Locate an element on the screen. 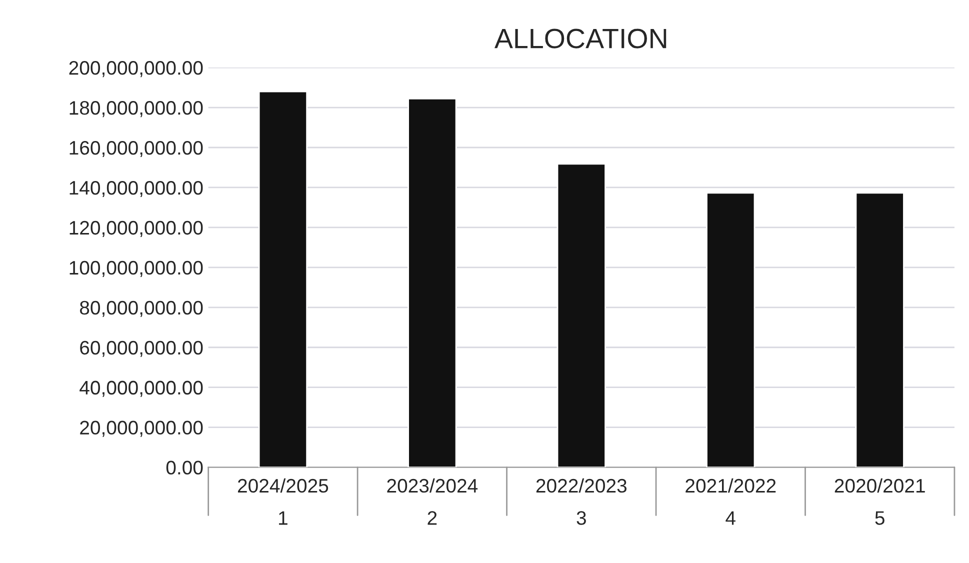 The height and width of the screenshot is (563, 969). y-tick-label: 180,000,000.00 is located at coordinates (136, 109).